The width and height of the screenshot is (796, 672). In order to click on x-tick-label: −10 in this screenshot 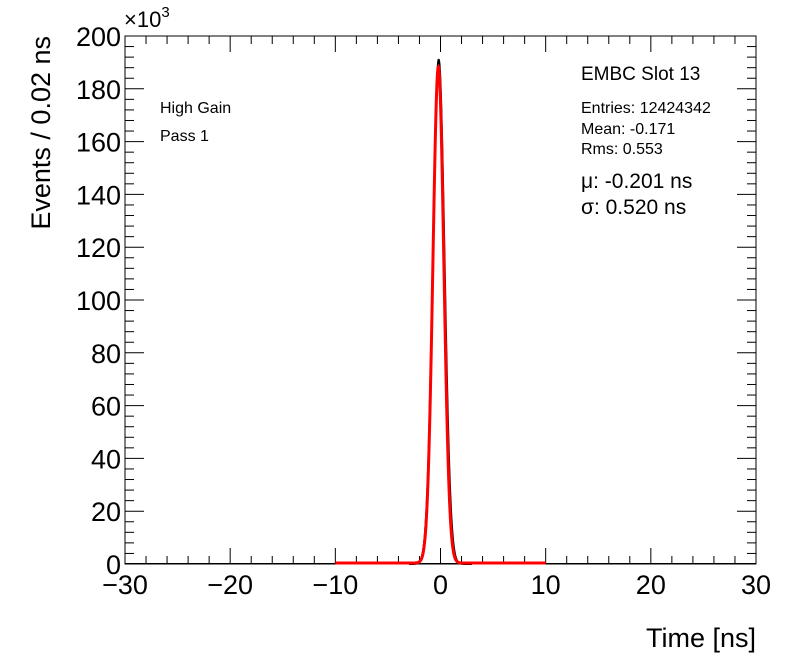, I will do `click(335, 585)`.